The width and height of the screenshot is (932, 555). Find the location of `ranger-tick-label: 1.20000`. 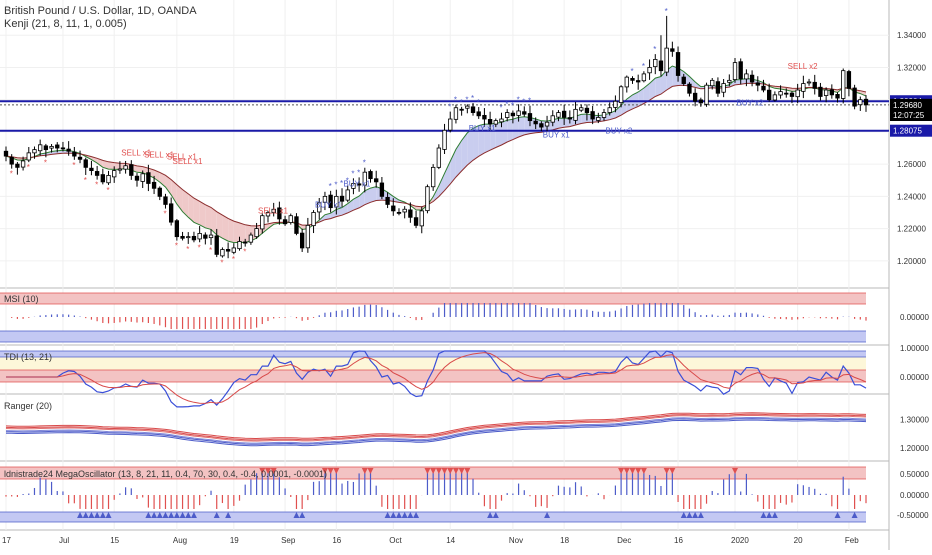

ranger-tick-label: 1.20000 is located at coordinates (914, 448).